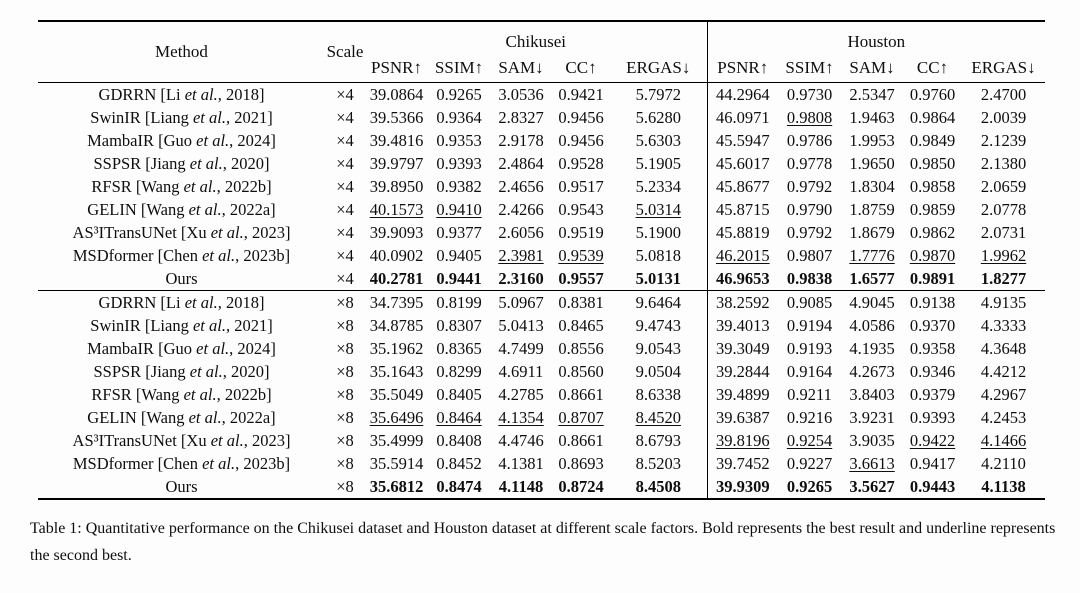 The height and width of the screenshot is (593, 1080). Describe the element at coordinates (396, 486) in the screenshot. I see `metric-value-cell: 35.6812` at that location.